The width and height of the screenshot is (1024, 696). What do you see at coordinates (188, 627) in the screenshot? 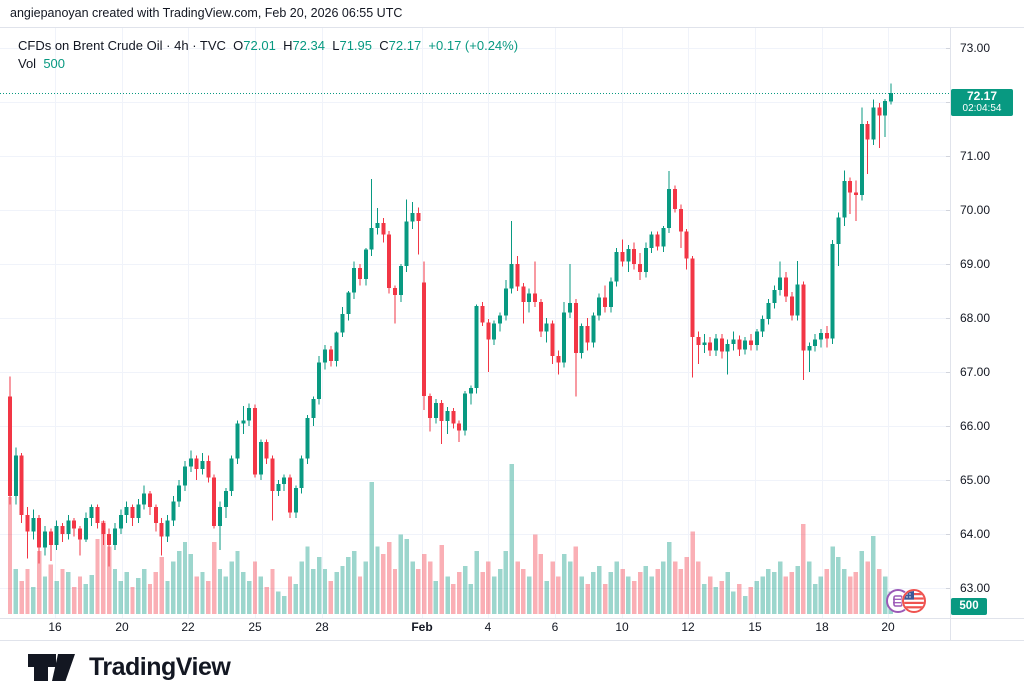
I see `x-axis-label: 22` at bounding box center [188, 627].